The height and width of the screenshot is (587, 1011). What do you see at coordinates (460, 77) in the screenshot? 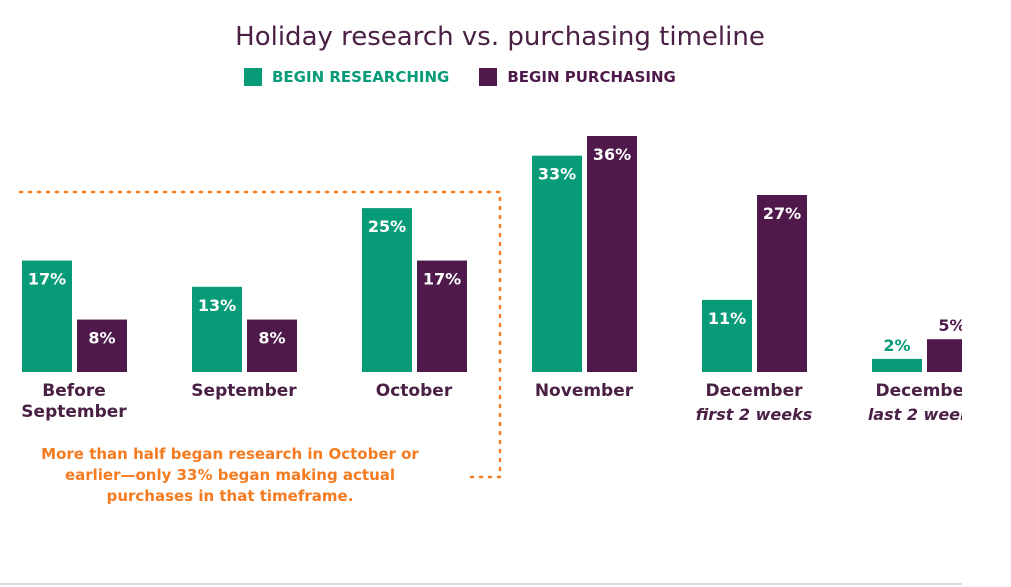
I see `legend: BEGIN RESEARCHING BEGIN PURCHASING` at bounding box center [460, 77].